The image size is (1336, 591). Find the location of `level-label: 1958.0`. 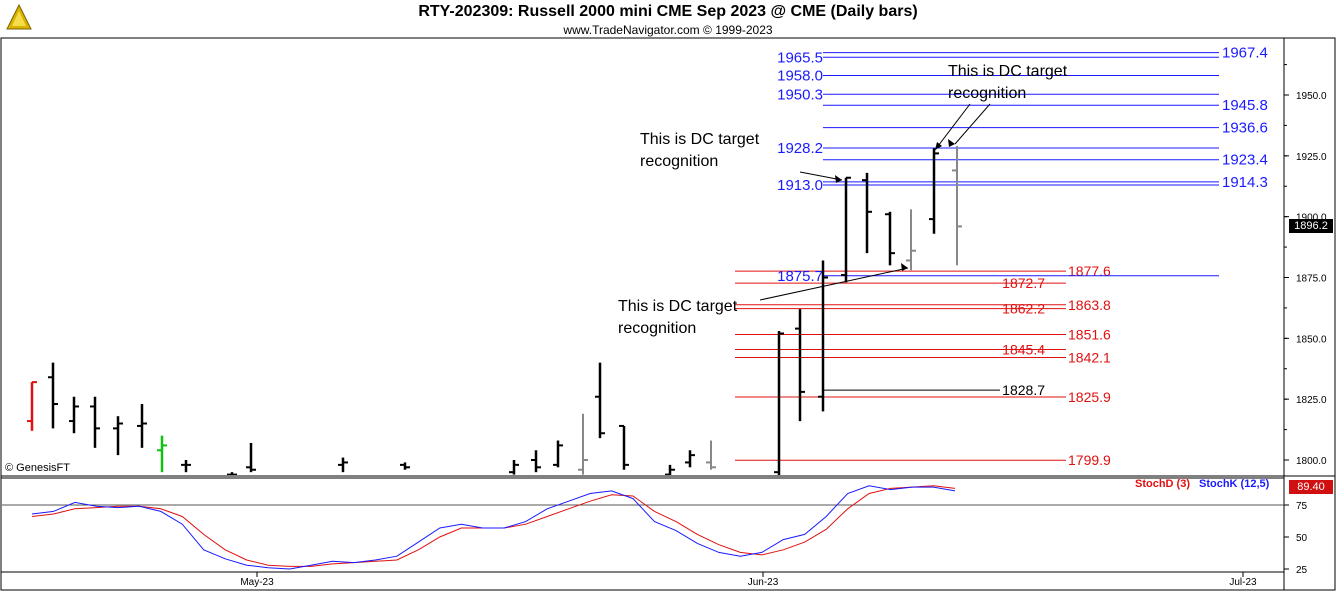

level-label: 1958.0 is located at coordinates (800, 76).